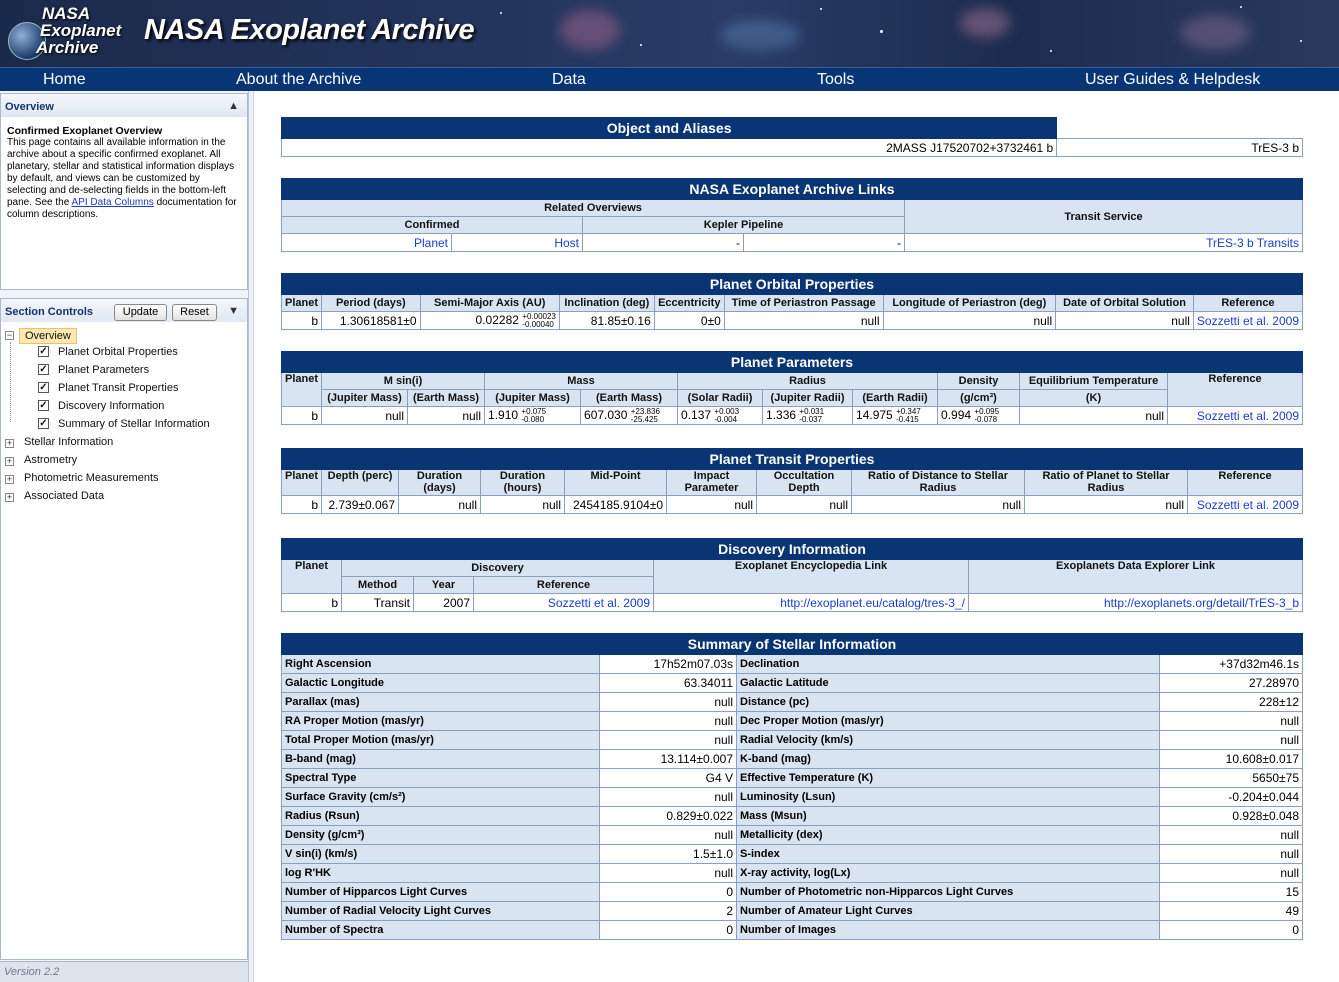  What do you see at coordinates (948, 759) in the screenshot?
I see `stellar-label: K-band (mag)` at bounding box center [948, 759].